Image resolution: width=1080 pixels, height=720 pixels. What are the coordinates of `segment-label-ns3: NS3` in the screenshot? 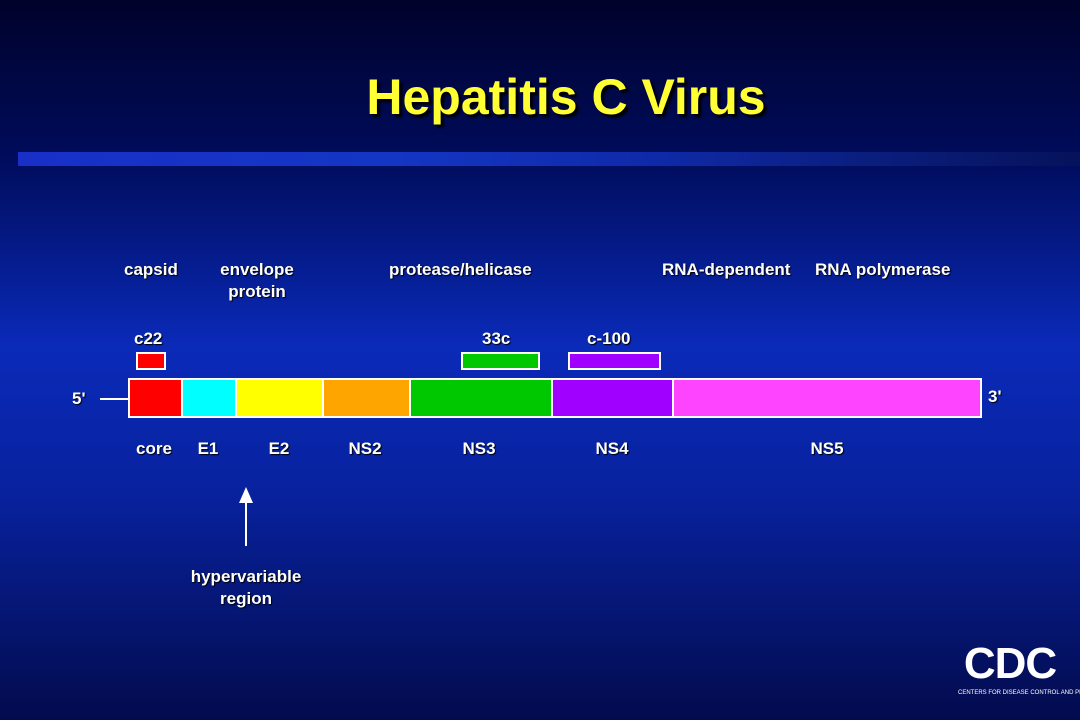 It's located at (479, 448).